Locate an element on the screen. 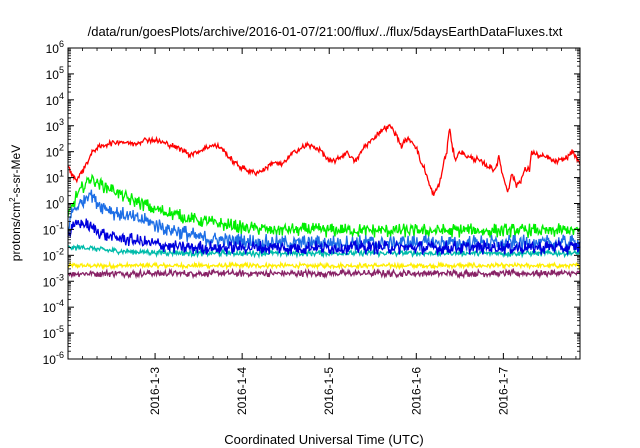 The height and width of the screenshot is (448, 640). y-axis-label-superscript: 2 is located at coordinates (12, 199).